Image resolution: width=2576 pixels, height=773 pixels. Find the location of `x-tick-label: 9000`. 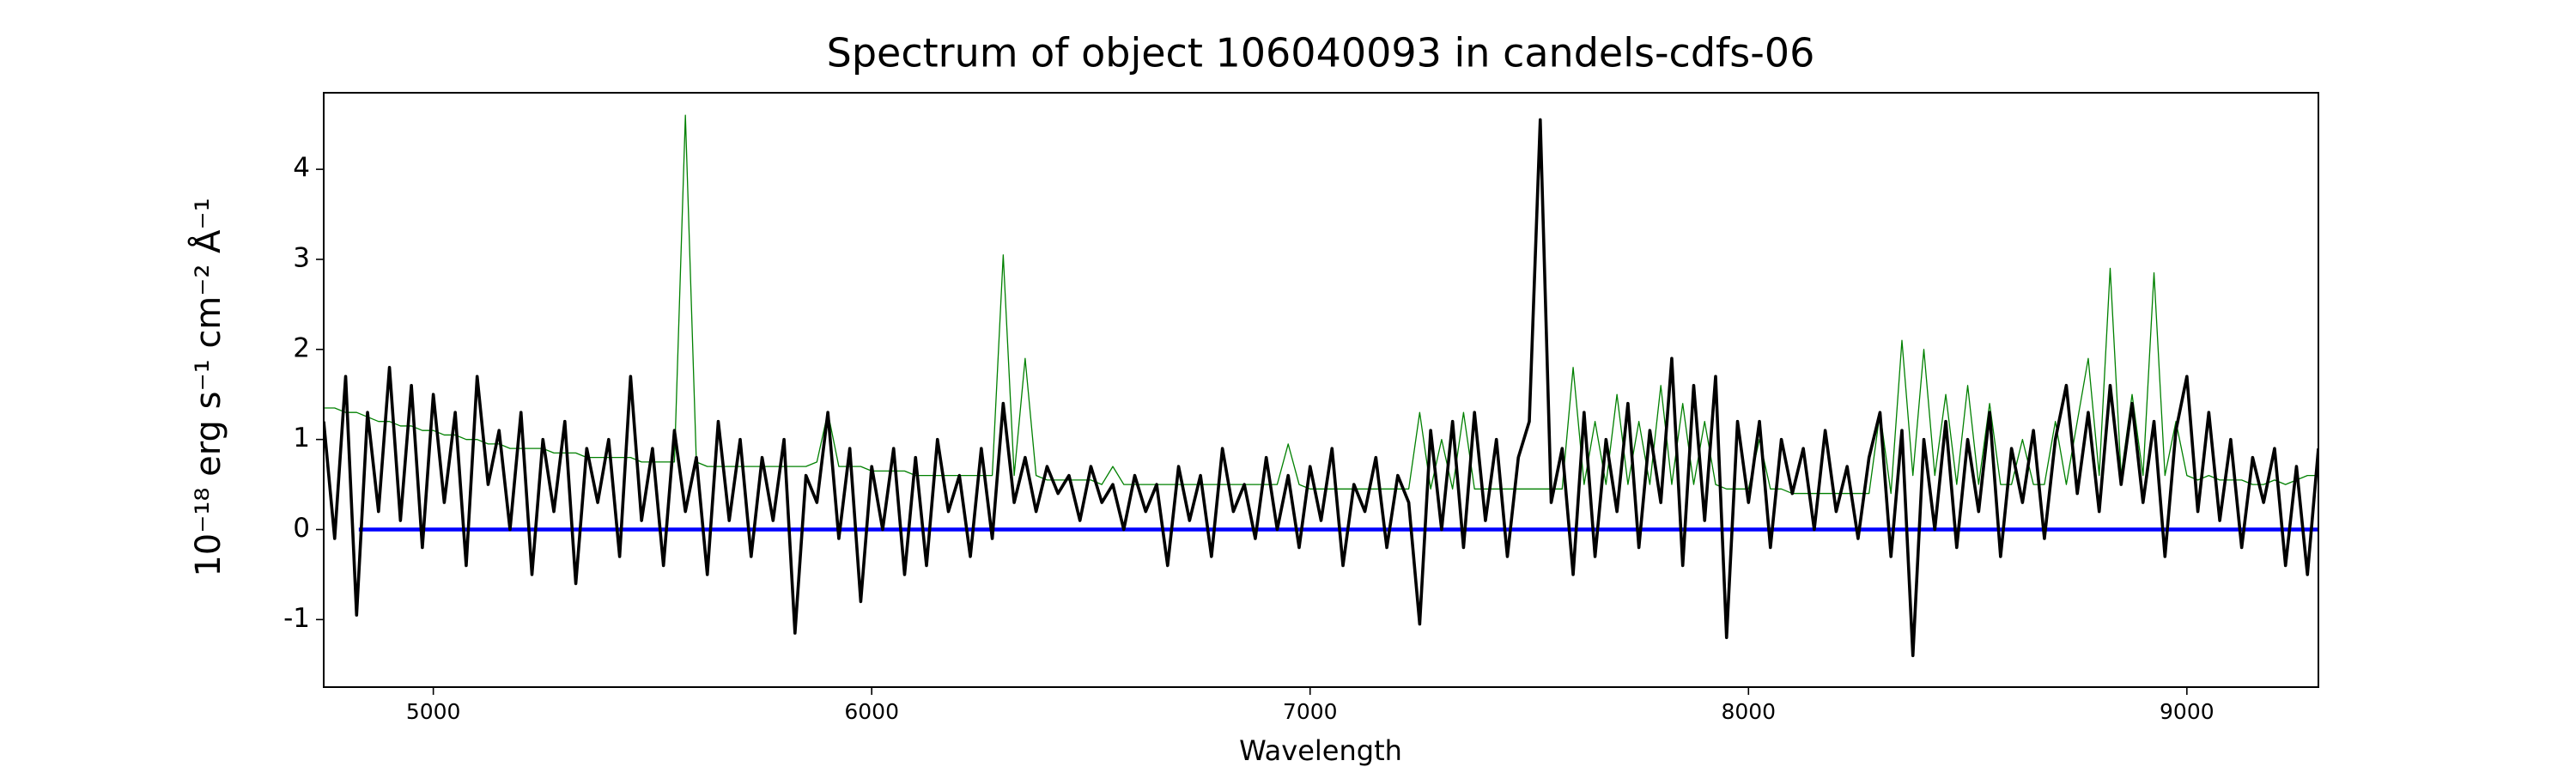

x-tick-label: 9000 is located at coordinates (2187, 711).